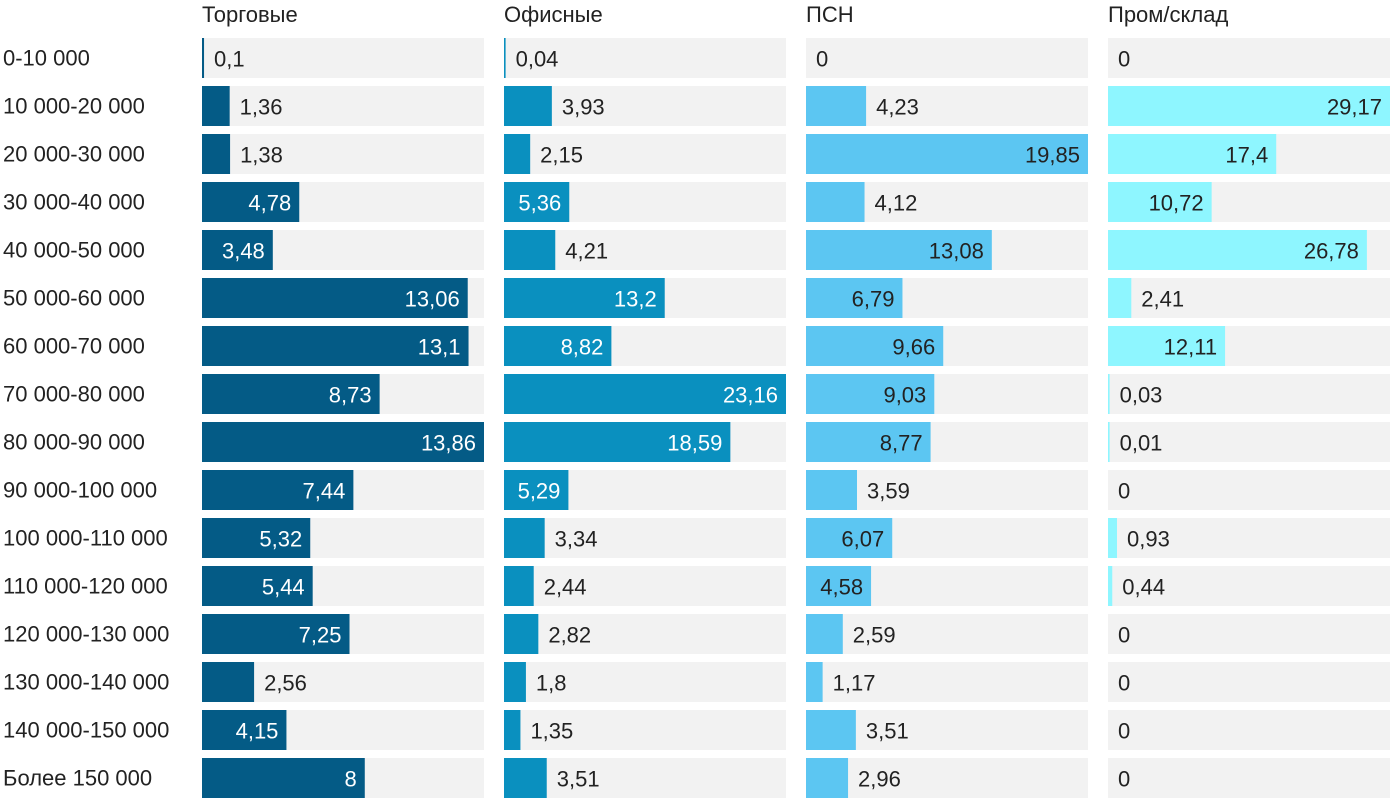  I want to click on data-label: 2,82, so click(569, 635).